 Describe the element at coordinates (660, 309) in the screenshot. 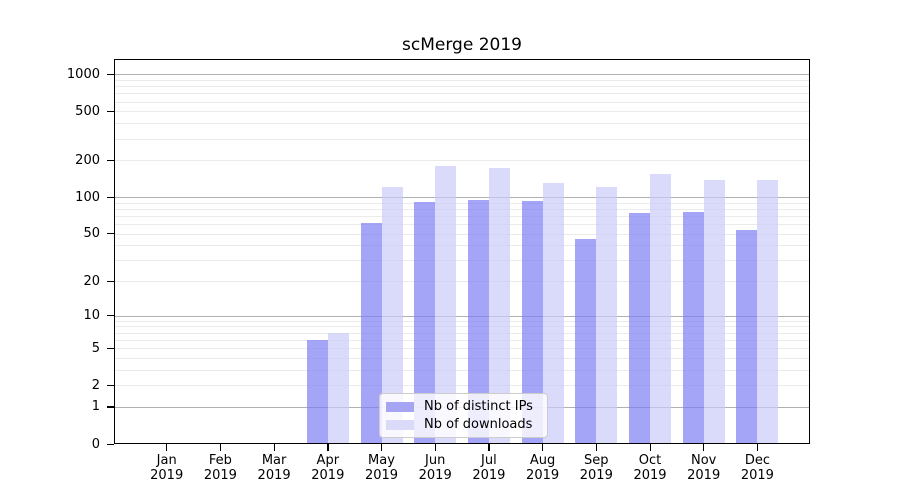

I see `bar-downloads-oct` at that location.